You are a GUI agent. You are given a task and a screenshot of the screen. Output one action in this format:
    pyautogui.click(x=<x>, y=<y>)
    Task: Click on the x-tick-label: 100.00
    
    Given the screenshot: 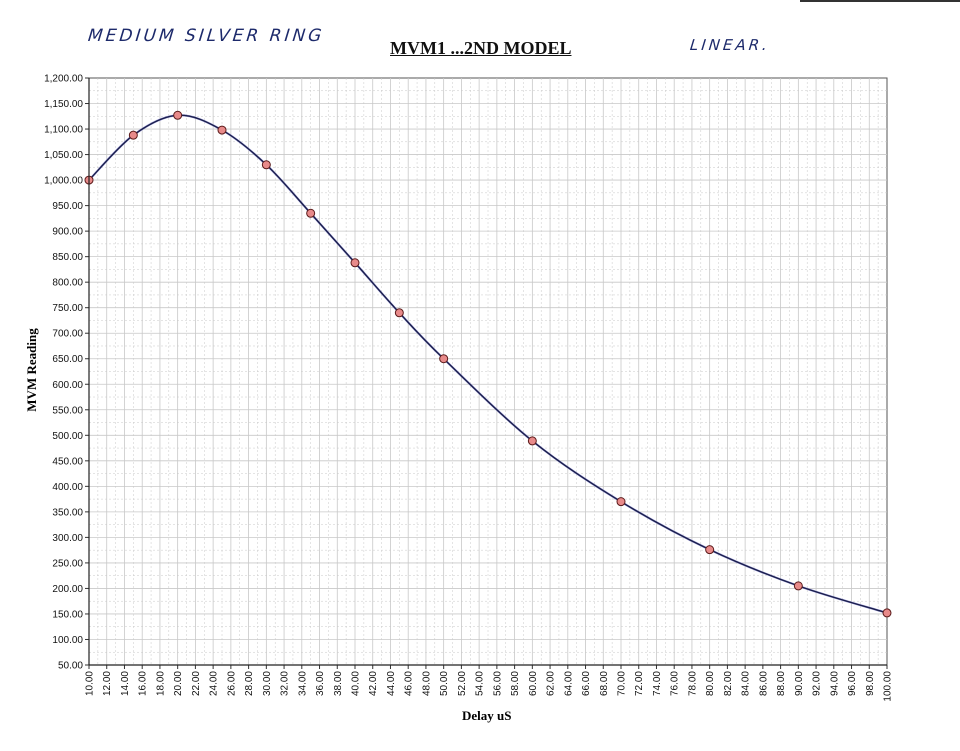 What is the action you would take?
    pyautogui.click(x=888, y=686)
    